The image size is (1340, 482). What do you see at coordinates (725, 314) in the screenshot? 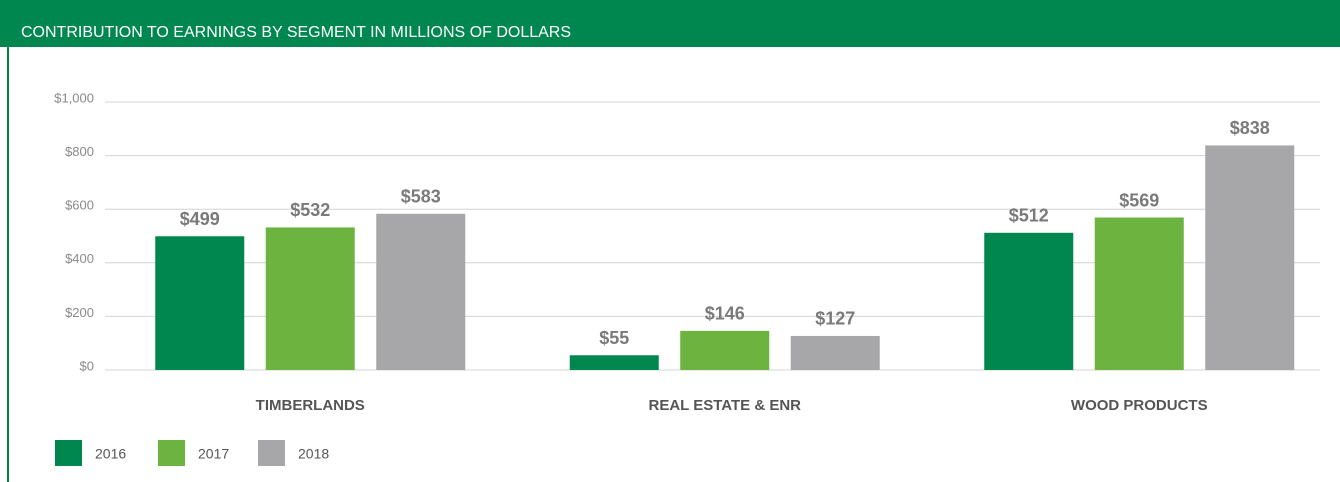
I see `value-label: $146` at bounding box center [725, 314].